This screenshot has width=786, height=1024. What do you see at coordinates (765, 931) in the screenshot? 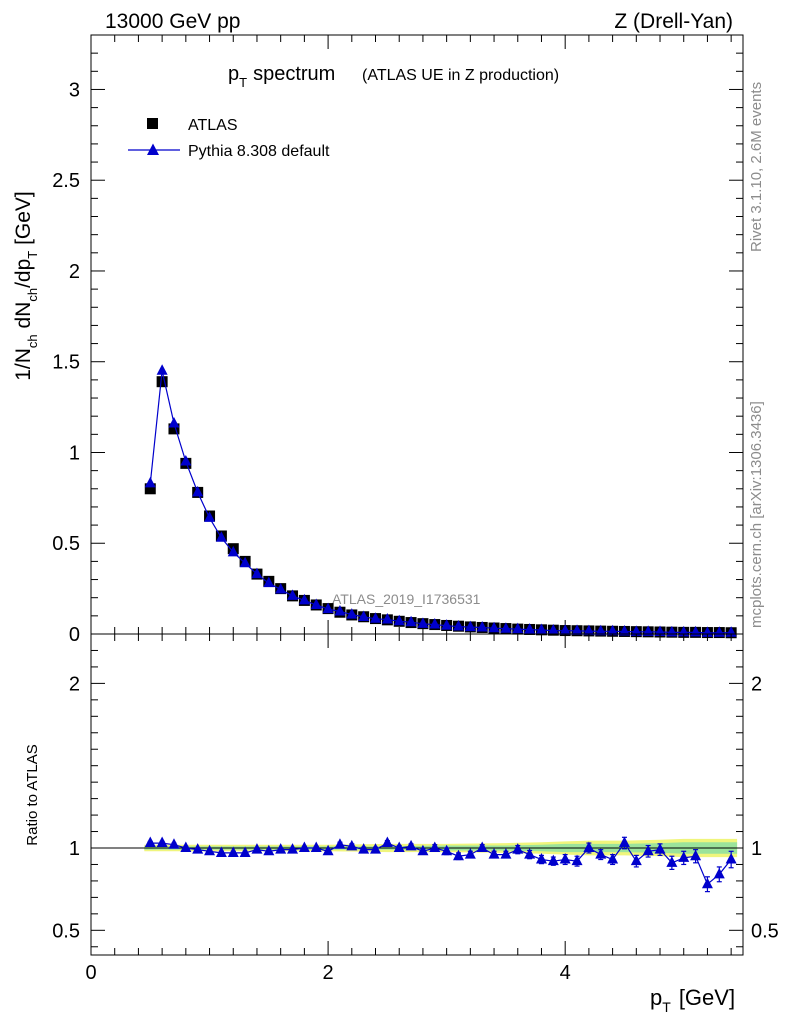
I see `lower-y-tick-label-right: 0.5` at bounding box center [765, 931].